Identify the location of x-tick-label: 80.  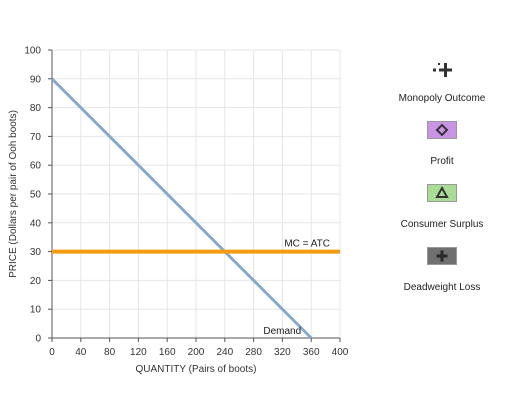
(110, 352).